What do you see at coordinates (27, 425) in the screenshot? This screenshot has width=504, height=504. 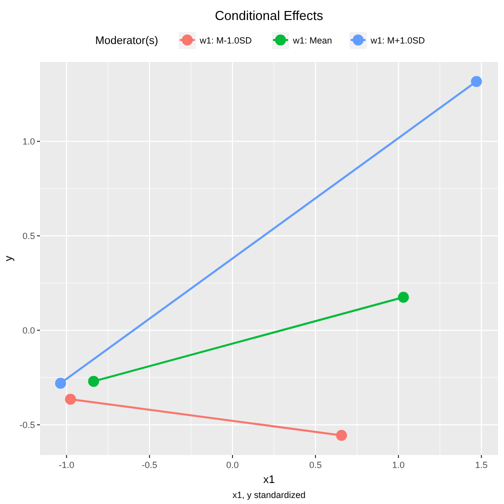 I see `y-tick-label: -0.5` at bounding box center [27, 425].